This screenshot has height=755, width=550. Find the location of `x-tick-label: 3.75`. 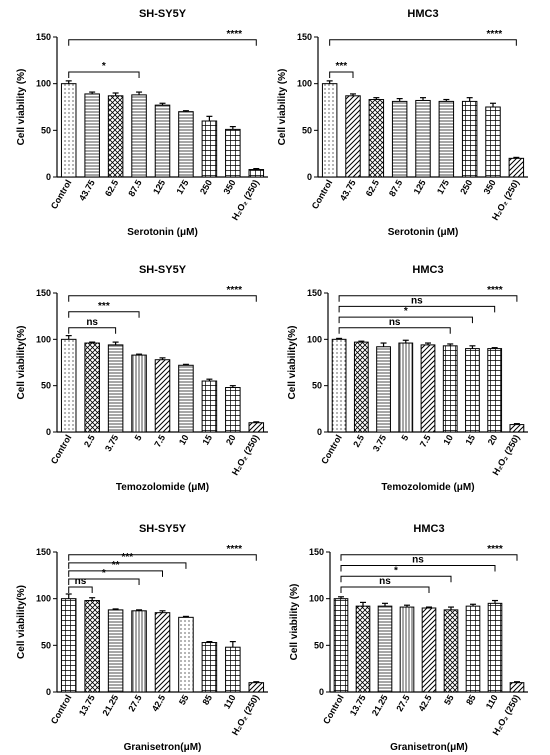

x-tick-label: 3.75 is located at coordinates (111, 443).